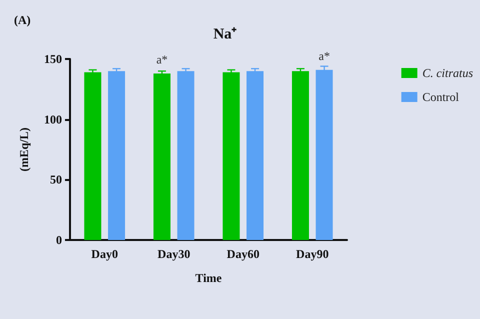 The height and width of the screenshot is (319, 480). What do you see at coordinates (53, 119) in the screenshot?
I see `y-tick-label: 100` at bounding box center [53, 119].